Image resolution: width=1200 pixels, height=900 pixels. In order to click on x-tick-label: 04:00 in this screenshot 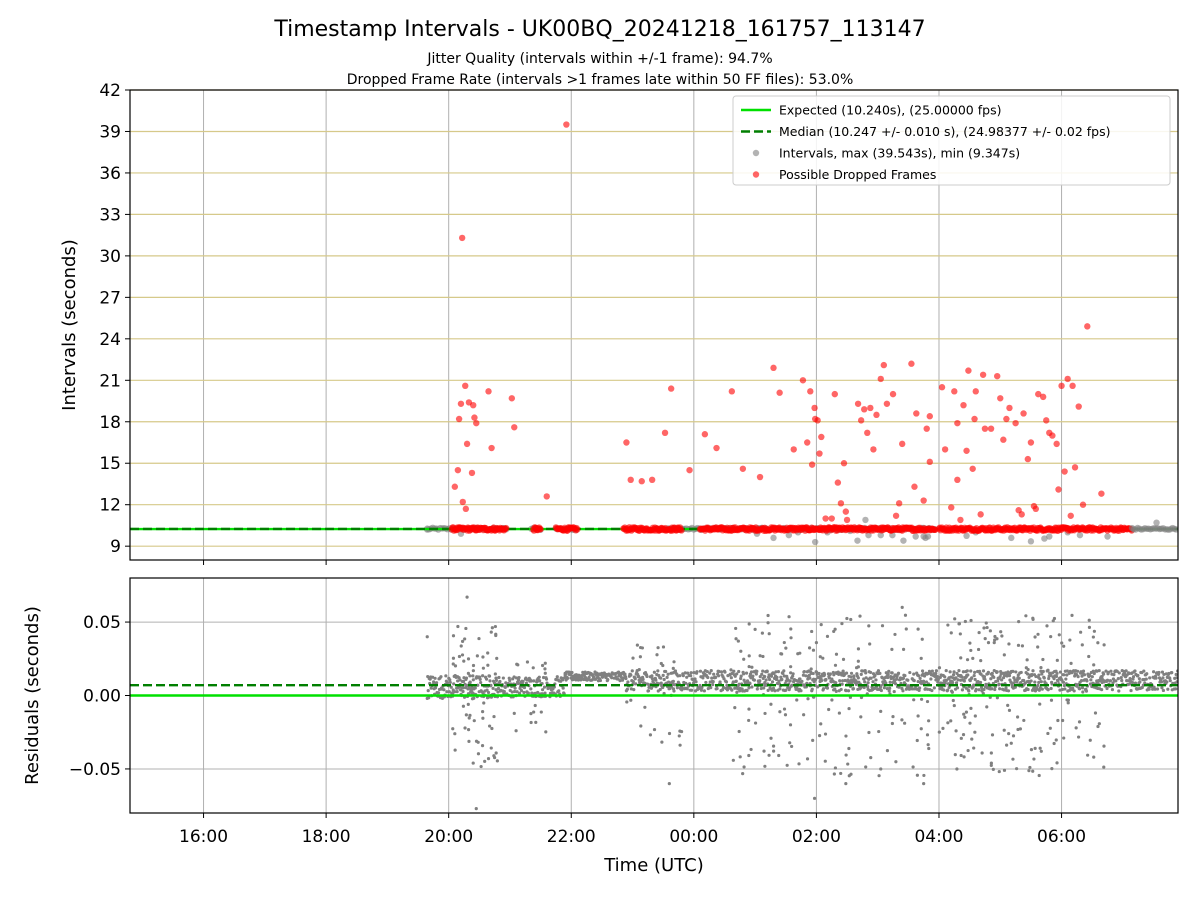, I will do `click(938, 837)`.